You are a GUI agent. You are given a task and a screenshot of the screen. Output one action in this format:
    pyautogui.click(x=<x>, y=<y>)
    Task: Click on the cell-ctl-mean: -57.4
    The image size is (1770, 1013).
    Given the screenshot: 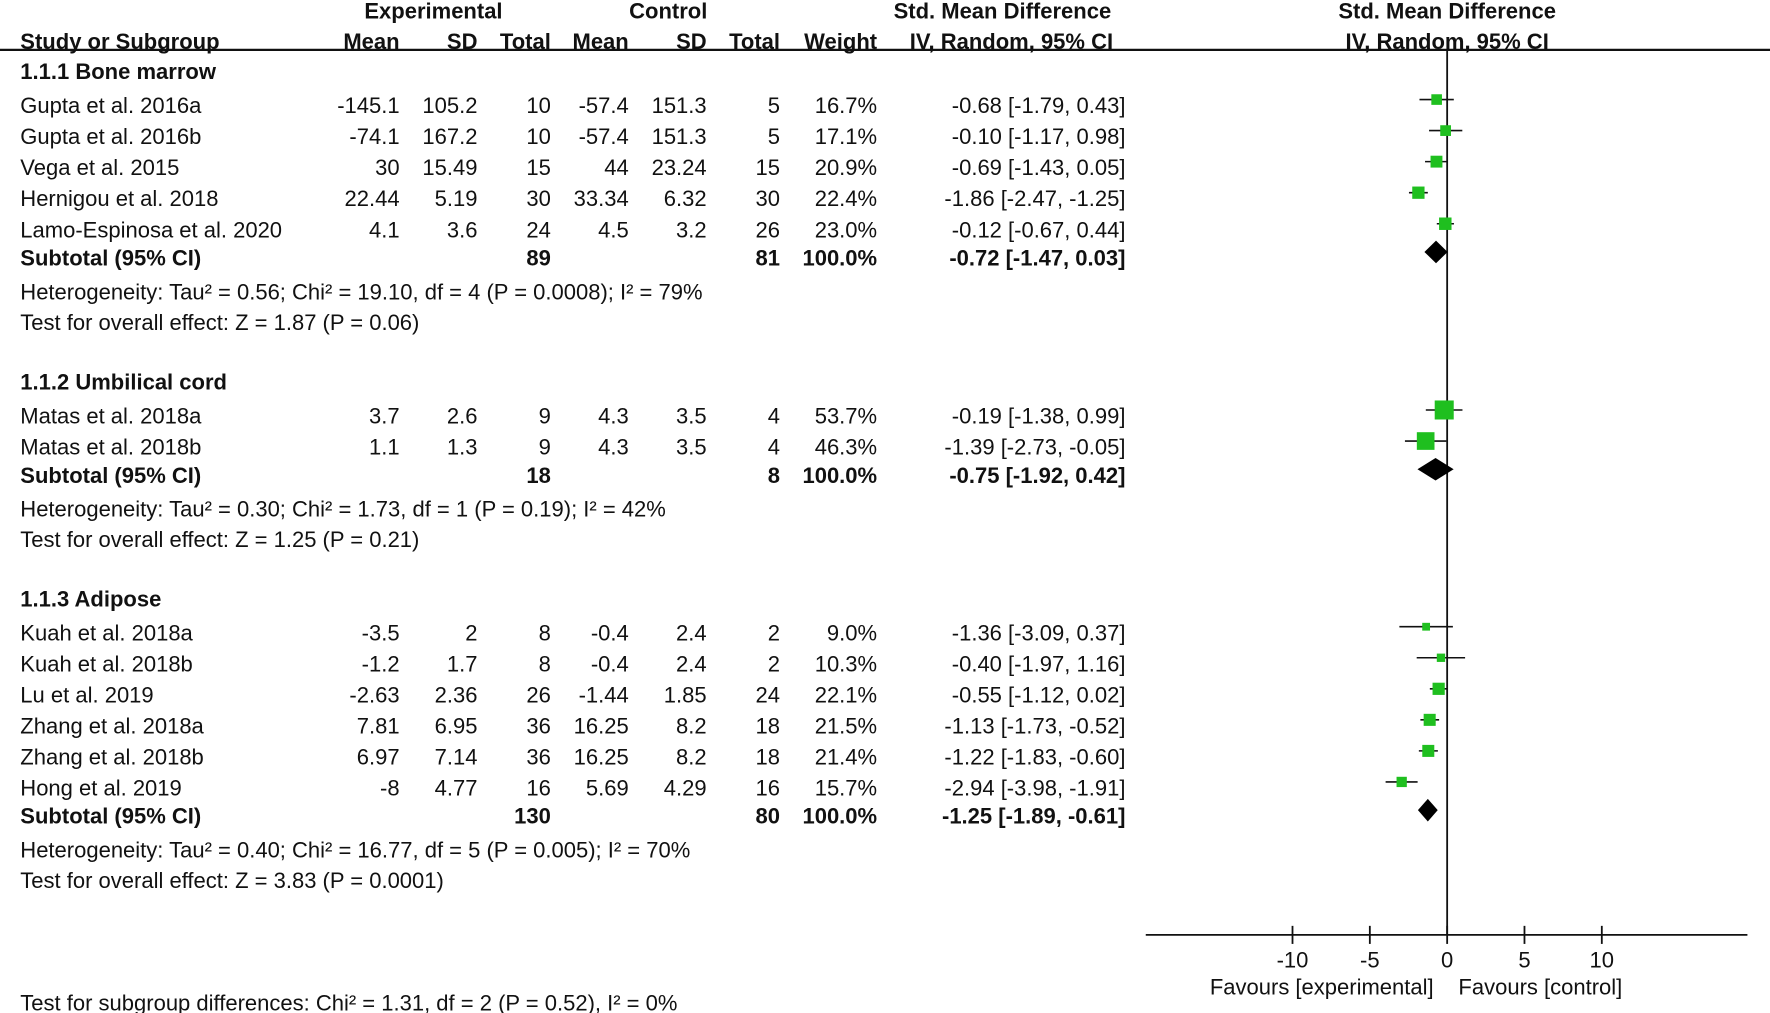 What is the action you would take?
    pyautogui.click(x=604, y=136)
    